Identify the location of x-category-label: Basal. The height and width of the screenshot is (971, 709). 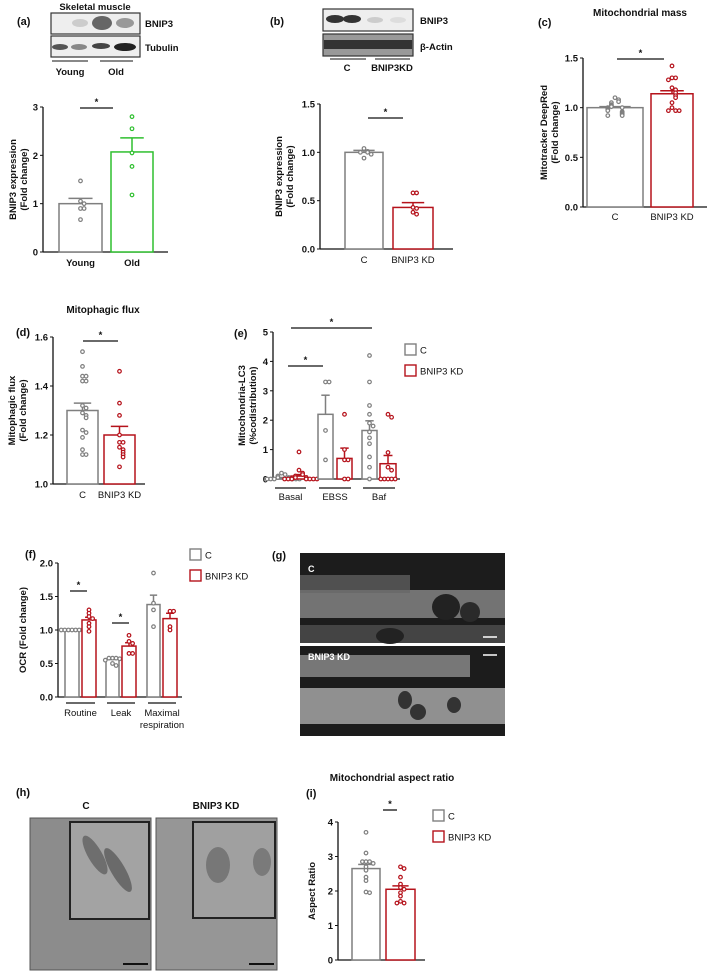
(291, 497).